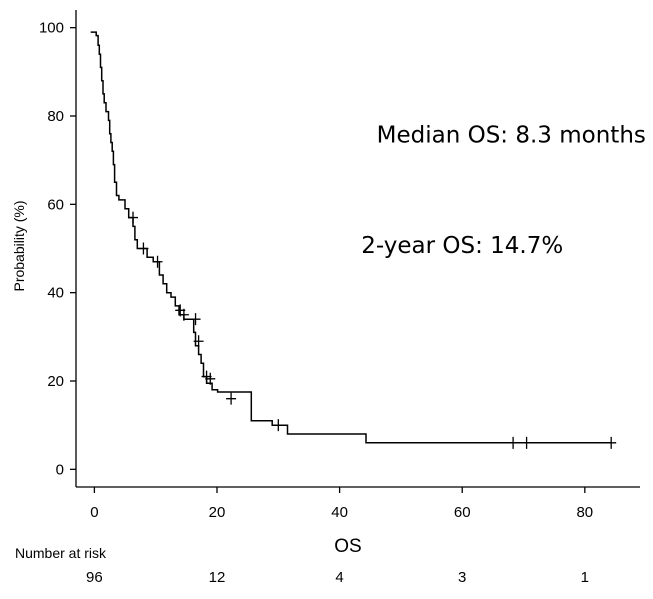  Describe the element at coordinates (511, 136) in the screenshot. I see `median-os-annotation: Median OS: 8.3 months` at that location.